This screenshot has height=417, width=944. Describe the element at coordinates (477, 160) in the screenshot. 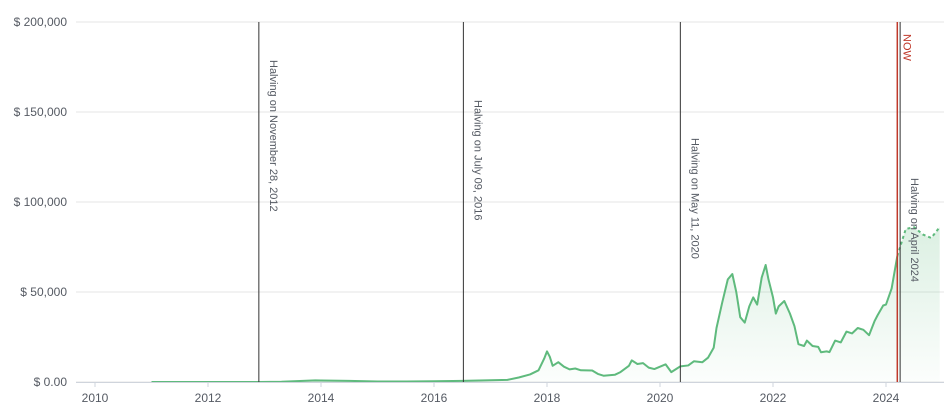

I see `halving-label: Halving on July 09, 2016` at that location.